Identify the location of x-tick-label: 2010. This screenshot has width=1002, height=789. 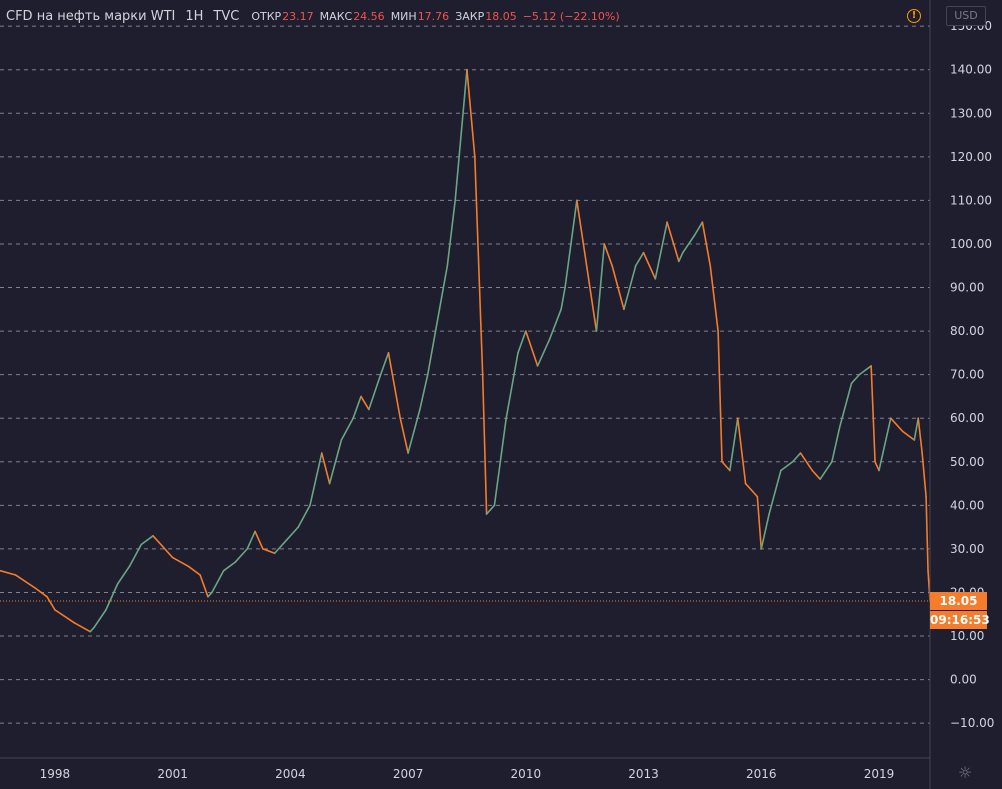
(526, 774).